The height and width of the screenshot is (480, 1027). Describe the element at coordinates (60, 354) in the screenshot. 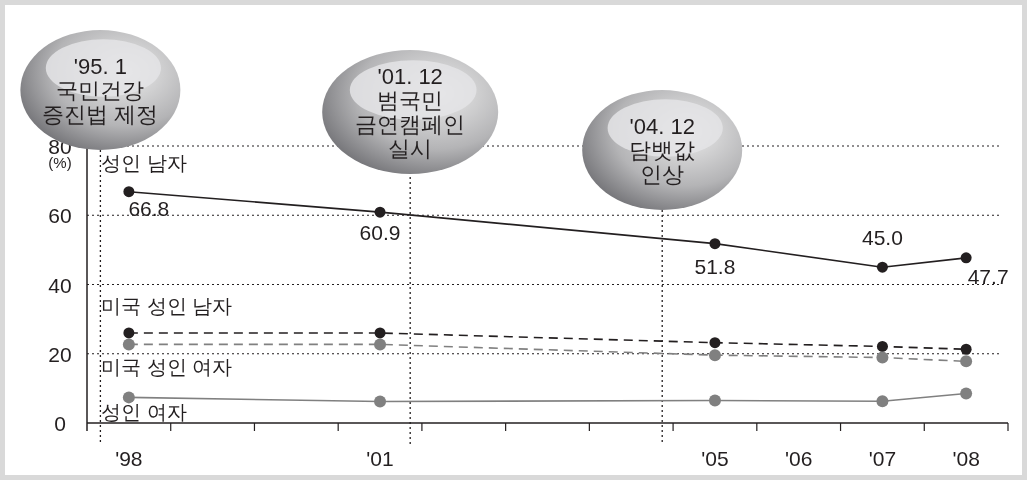

I see `y-tick-label: 20` at that location.